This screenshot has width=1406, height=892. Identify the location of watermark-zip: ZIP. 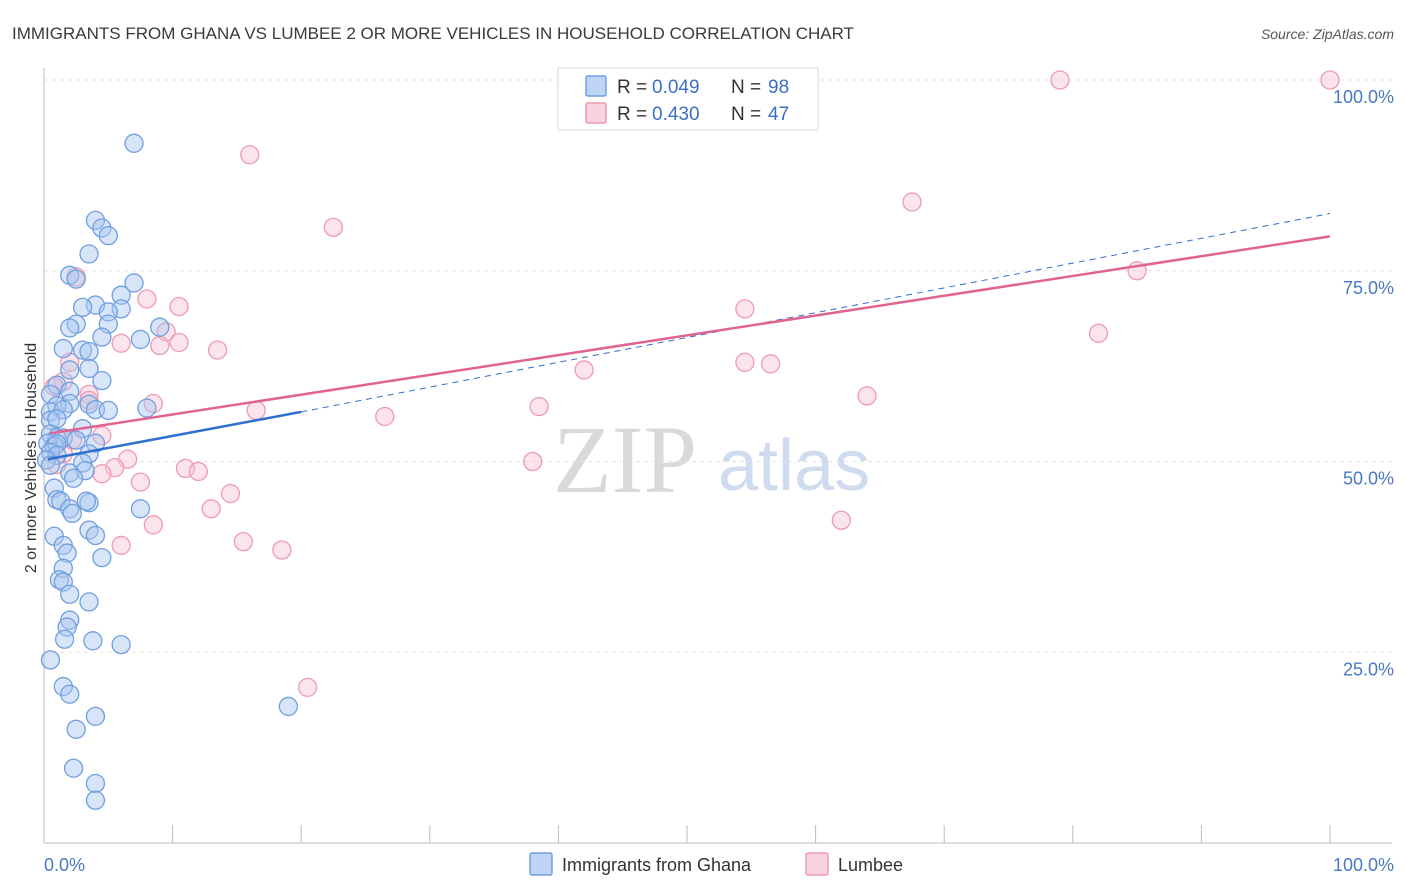
(625, 459).